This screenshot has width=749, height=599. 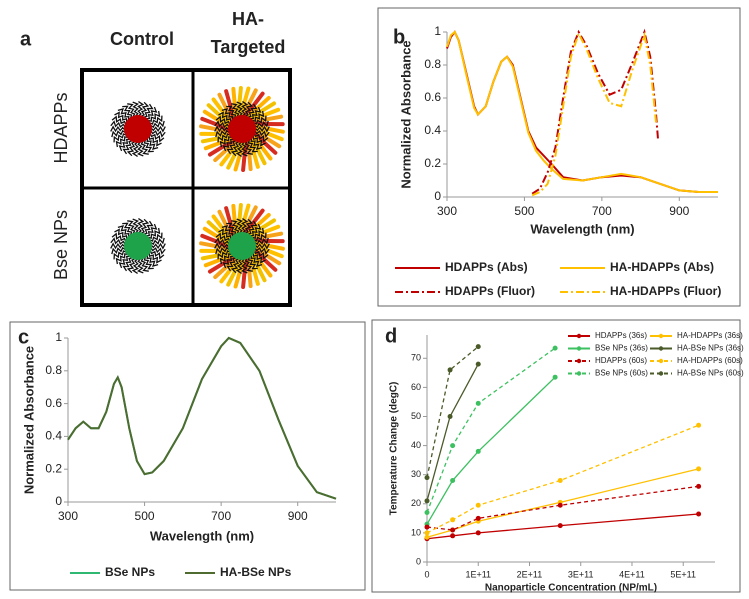 I want to click on x-tick-label: 4E+11, so click(x=632, y=574).